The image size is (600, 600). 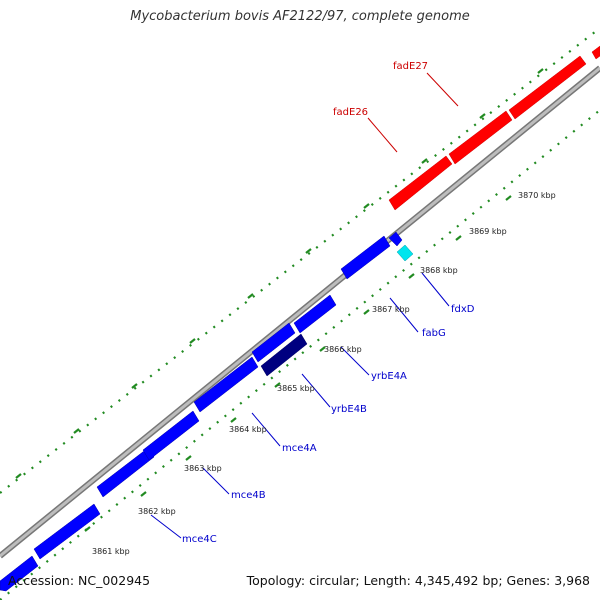 What do you see at coordinates (273, 342) in the screenshot?
I see `gene-yrbE4B` at bounding box center [273, 342].